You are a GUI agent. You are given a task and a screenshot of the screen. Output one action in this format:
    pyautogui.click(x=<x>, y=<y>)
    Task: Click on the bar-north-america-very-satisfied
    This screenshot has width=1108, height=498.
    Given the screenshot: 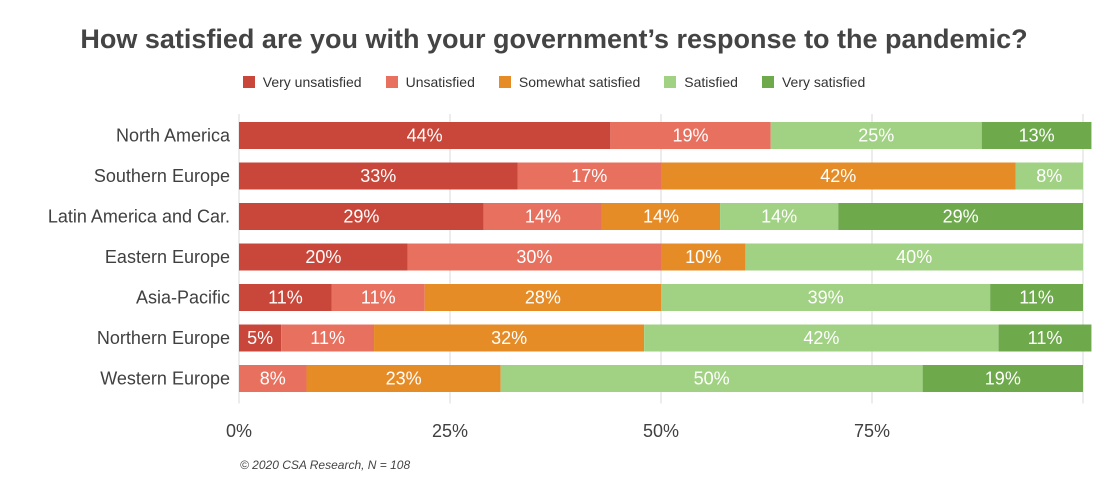 What is the action you would take?
    pyautogui.click(x=1036, y=135)
    